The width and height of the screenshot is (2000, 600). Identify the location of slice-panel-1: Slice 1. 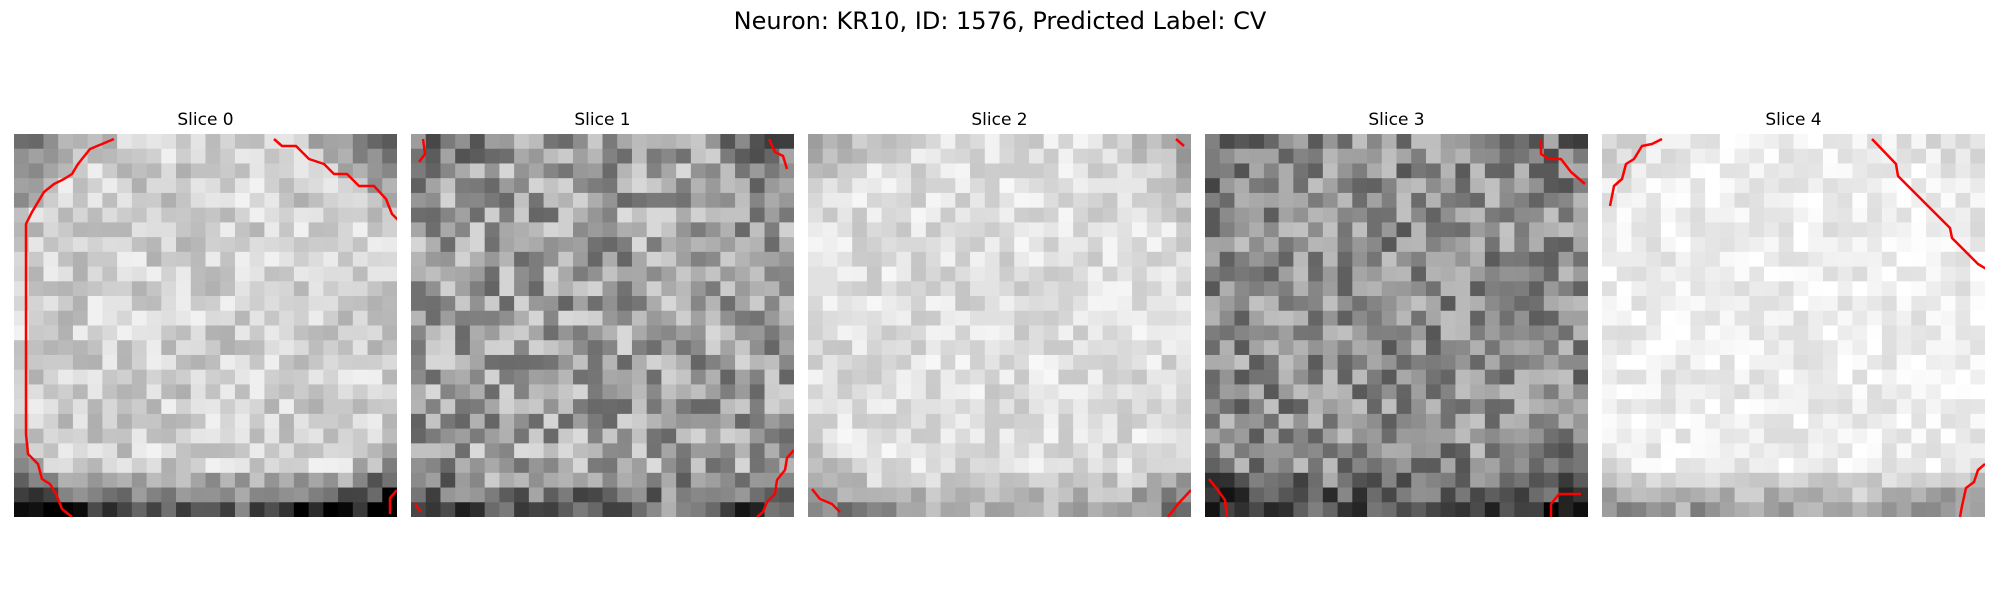
(602, 312).